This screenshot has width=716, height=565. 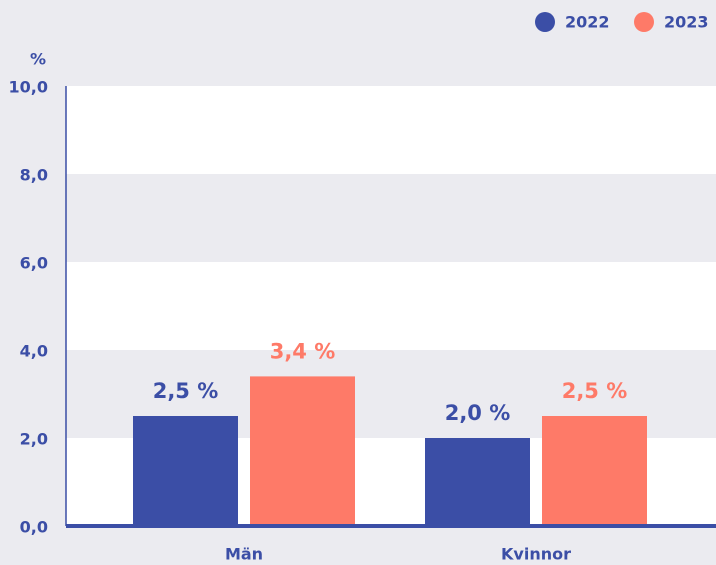 I want to click on legend-label: 2023, so click(x=686, y=22).